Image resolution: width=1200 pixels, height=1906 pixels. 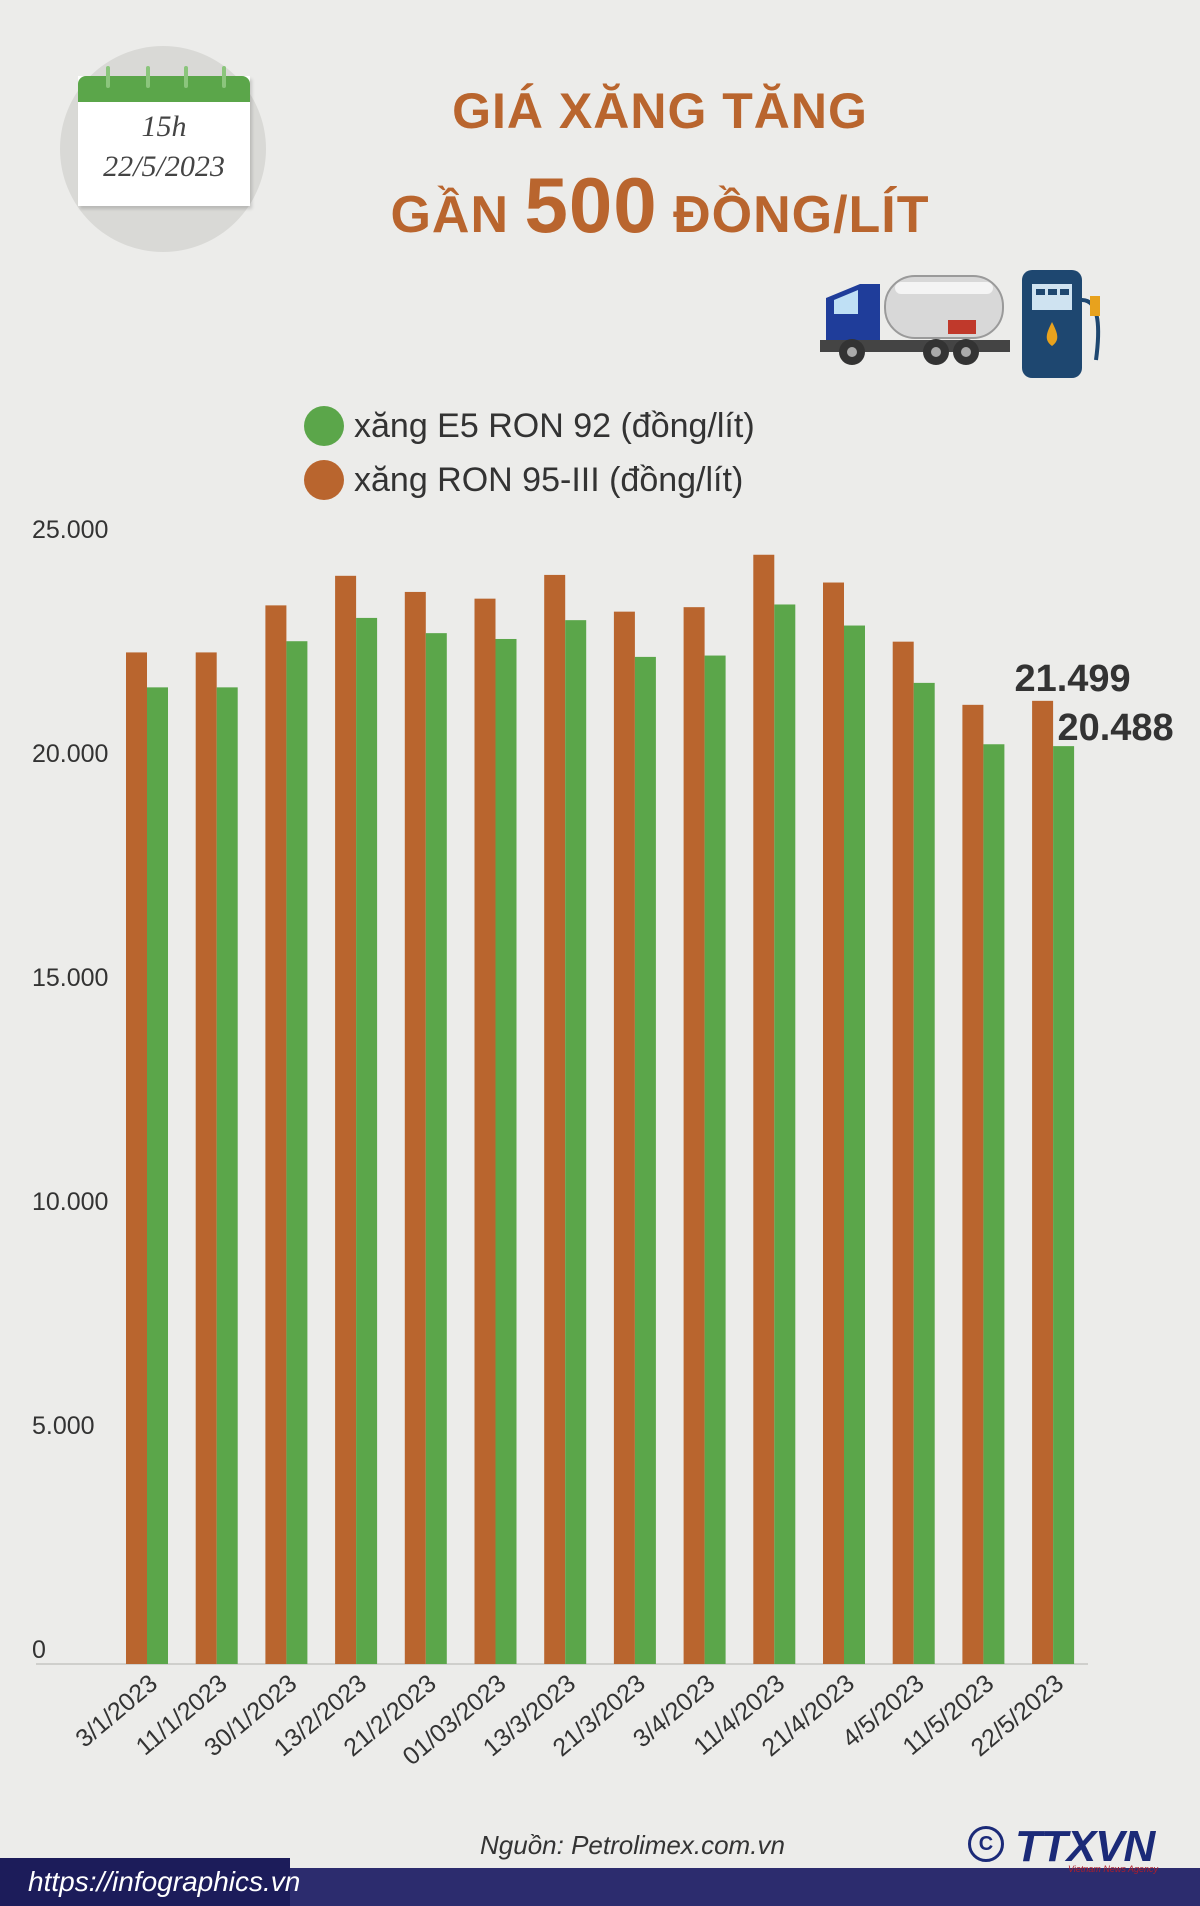 I want to click on page-title-line1: GIÁ XĂNG TĂNG, so click(x=660, y=111).